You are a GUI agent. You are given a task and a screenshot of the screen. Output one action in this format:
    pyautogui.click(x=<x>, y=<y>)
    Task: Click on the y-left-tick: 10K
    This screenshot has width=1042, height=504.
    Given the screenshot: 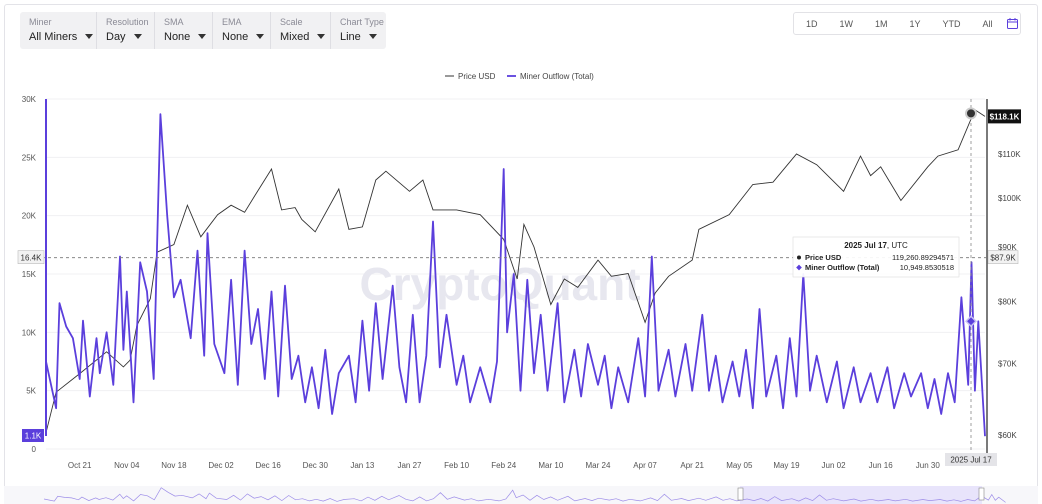 What is the action you would take?
    pyautogui.click(x=29, y=332)
    